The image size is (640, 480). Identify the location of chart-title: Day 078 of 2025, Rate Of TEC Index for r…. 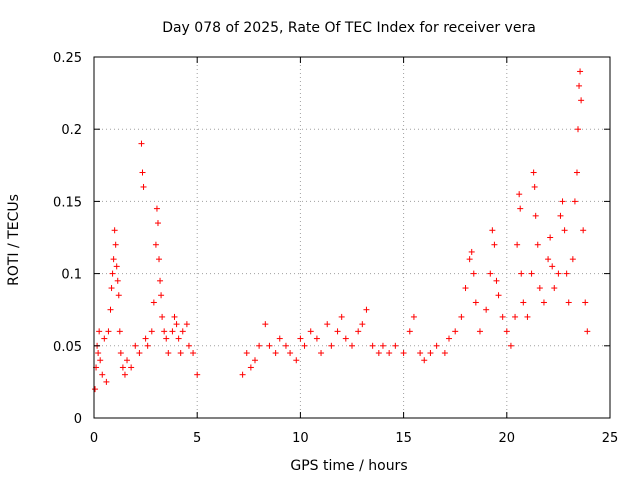
(349, 28).